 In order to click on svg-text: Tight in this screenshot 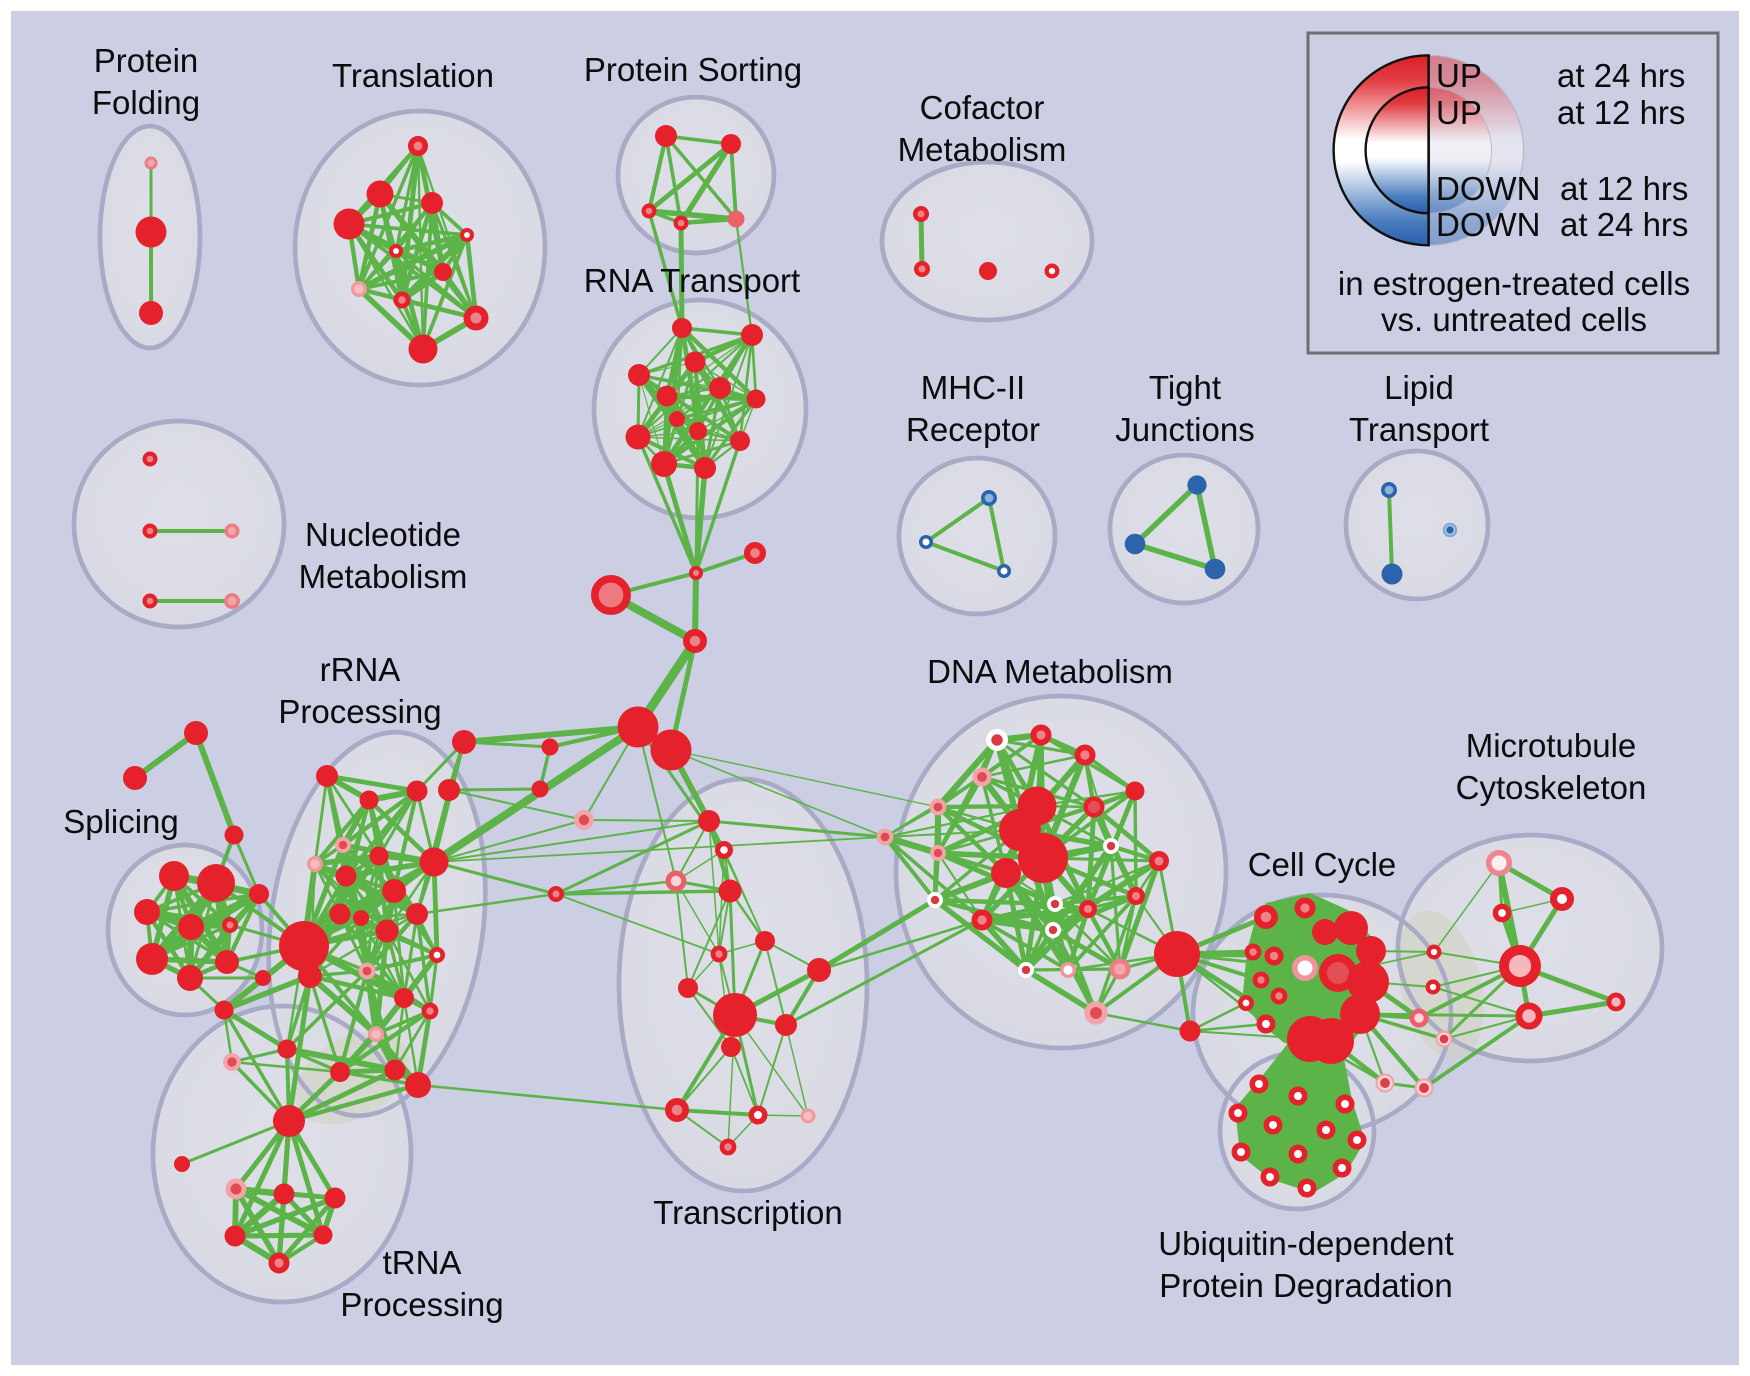, I will do `click(1185, 387)`.